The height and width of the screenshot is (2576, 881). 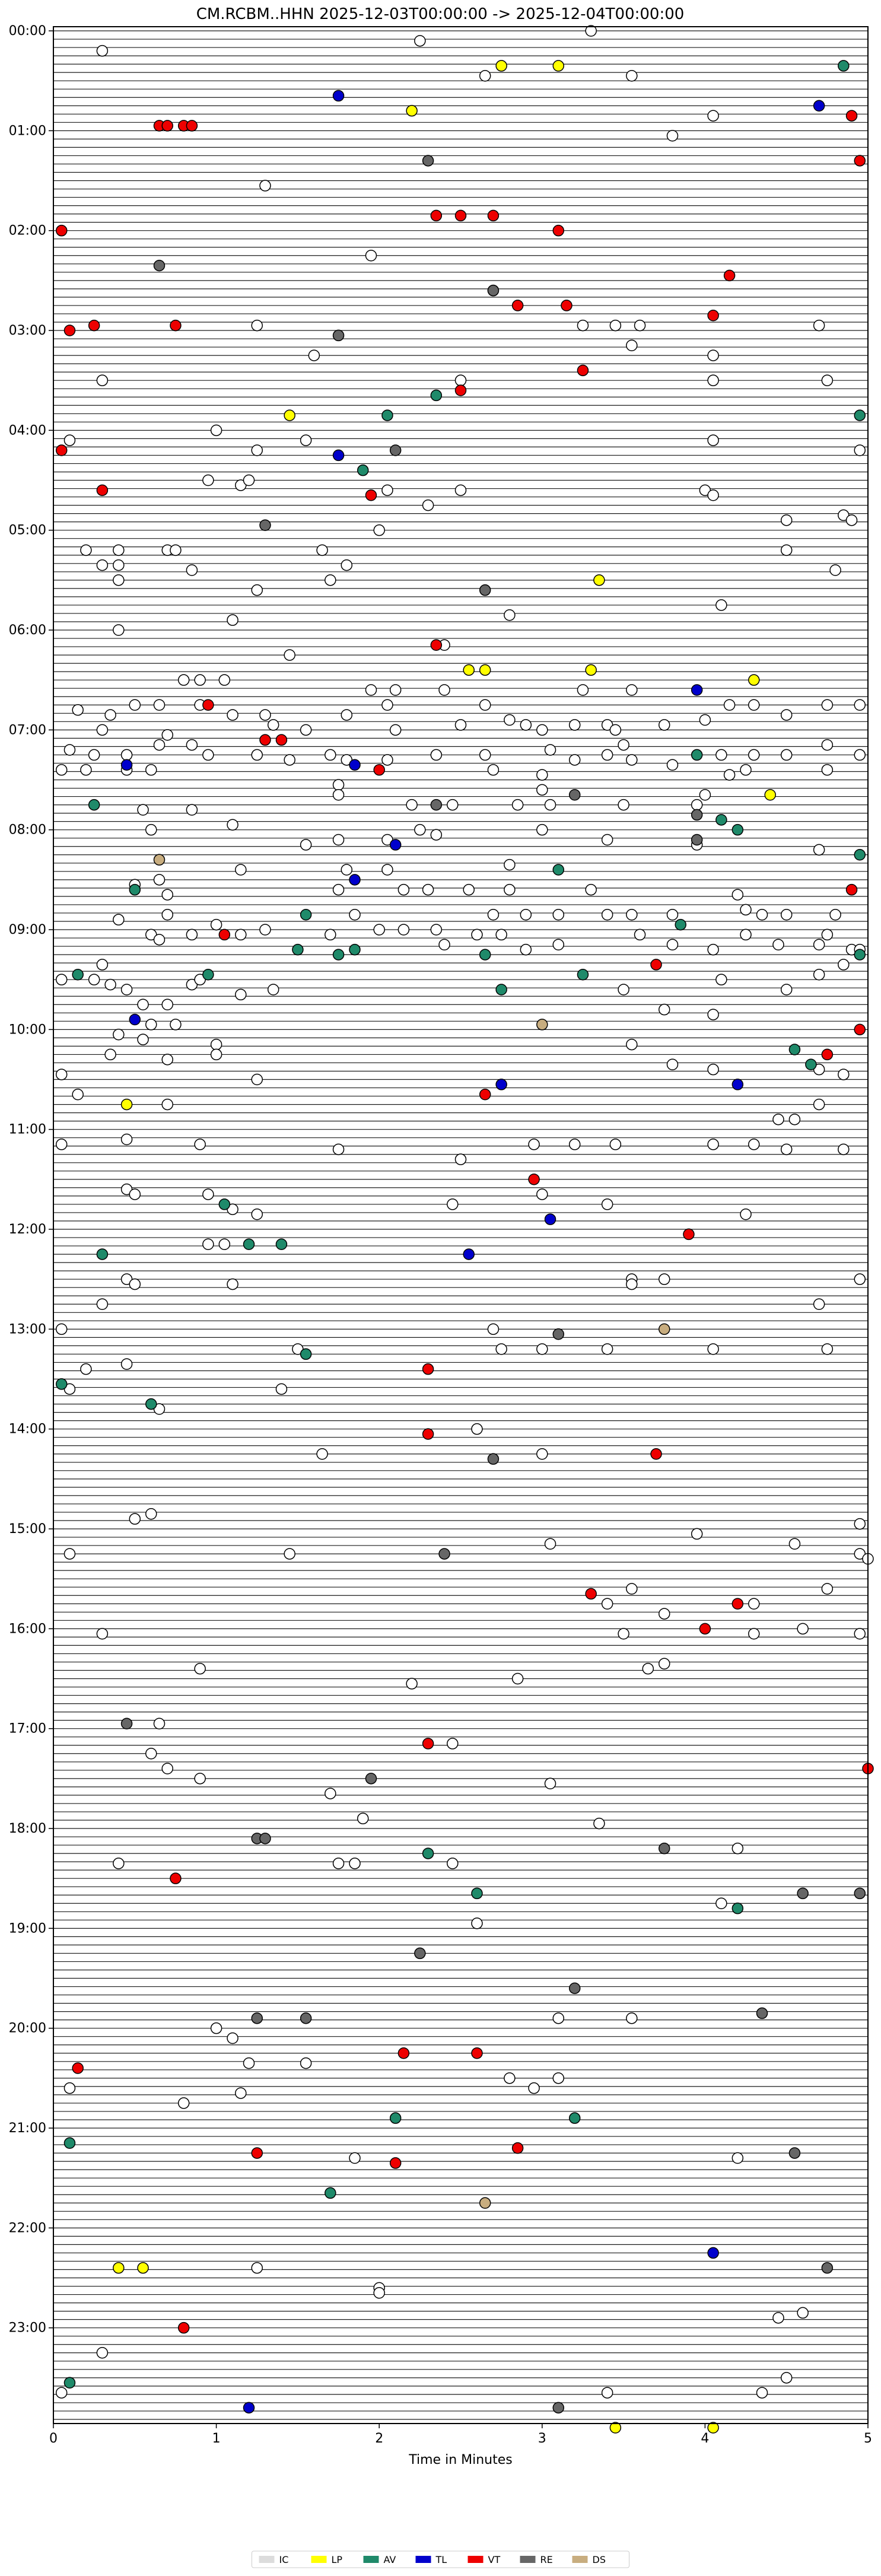 What do you see at coordinates (27, 430) in the screenshot?
I see `y-tick-label: 04:00` at bounding box center [27, 430].